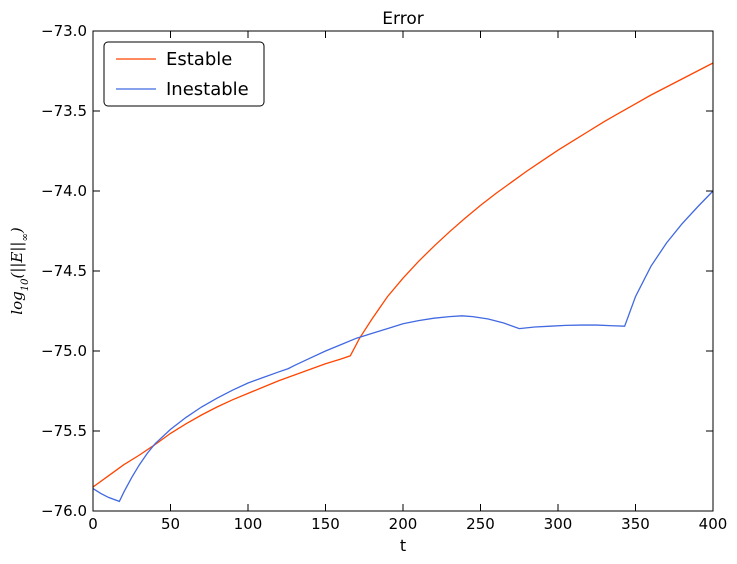 This screenshot has height=564, width=737. What do you see at coordinates (93, 524) in the screenshot?
I see `x-tick-label: 0` at bounding box center [93, 524].